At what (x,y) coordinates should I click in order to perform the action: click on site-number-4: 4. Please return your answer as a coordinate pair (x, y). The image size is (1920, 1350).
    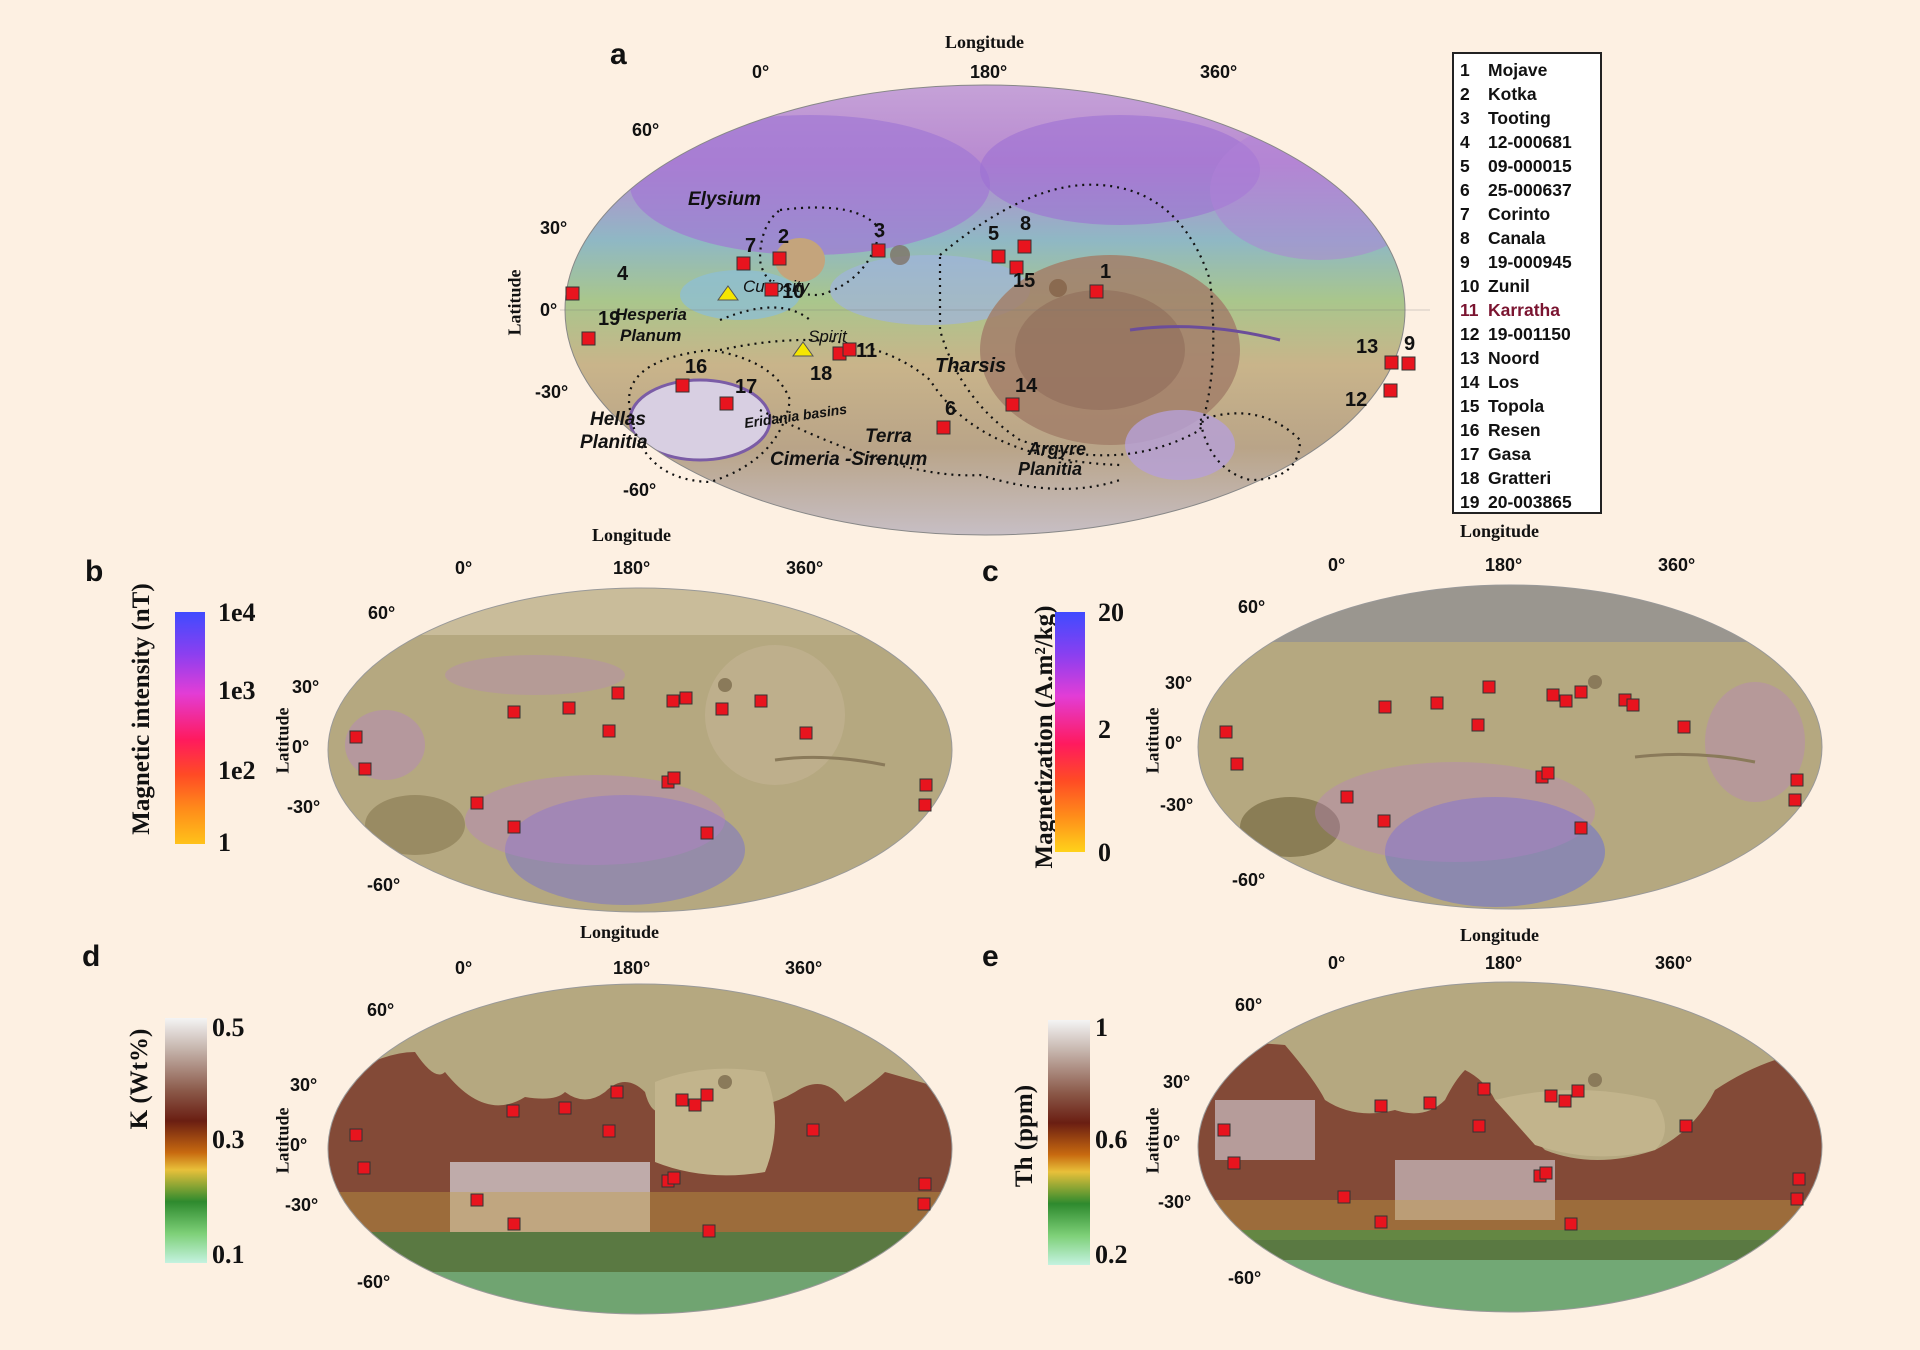
    Looking at the image, I should click on (623, 274).